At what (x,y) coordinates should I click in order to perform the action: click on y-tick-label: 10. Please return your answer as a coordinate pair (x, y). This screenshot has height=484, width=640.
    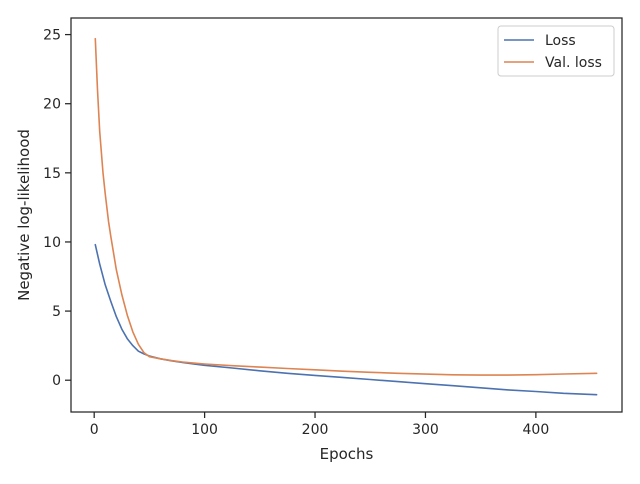
    Looking at the image, I should click on (52, 243).